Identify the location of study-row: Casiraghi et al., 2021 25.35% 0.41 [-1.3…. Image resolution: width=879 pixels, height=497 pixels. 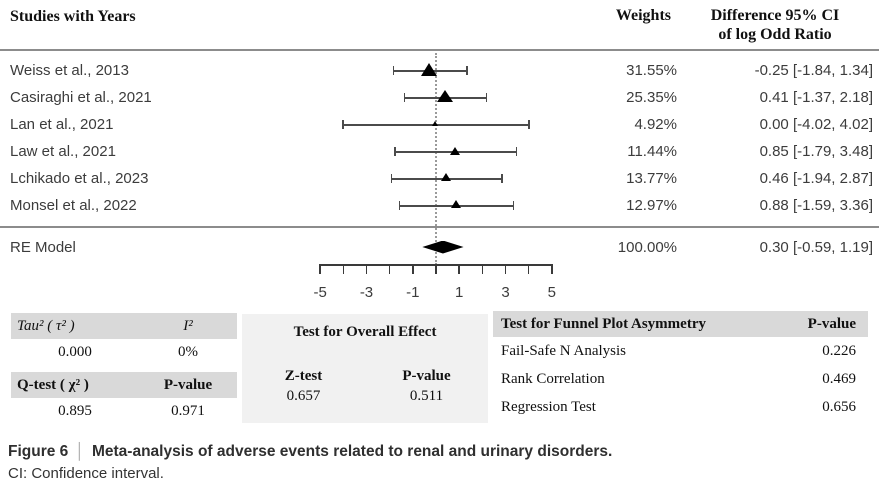
(439, 97).